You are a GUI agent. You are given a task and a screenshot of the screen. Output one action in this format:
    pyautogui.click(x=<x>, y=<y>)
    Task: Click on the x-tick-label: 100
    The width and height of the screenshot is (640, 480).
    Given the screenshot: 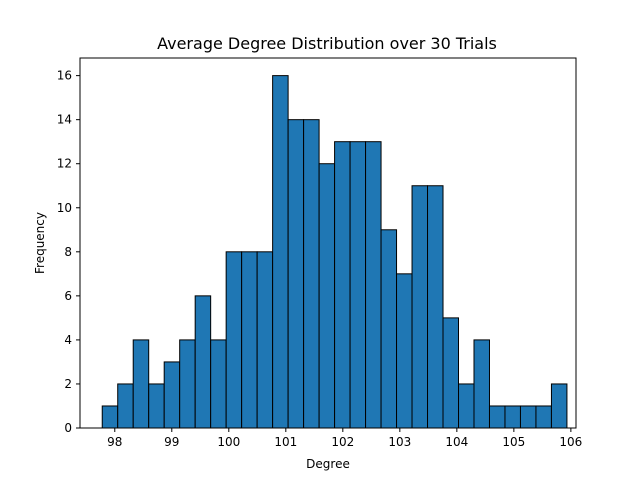 What is the action you would take?
    pyautogui.click(x=228, y=442)
    